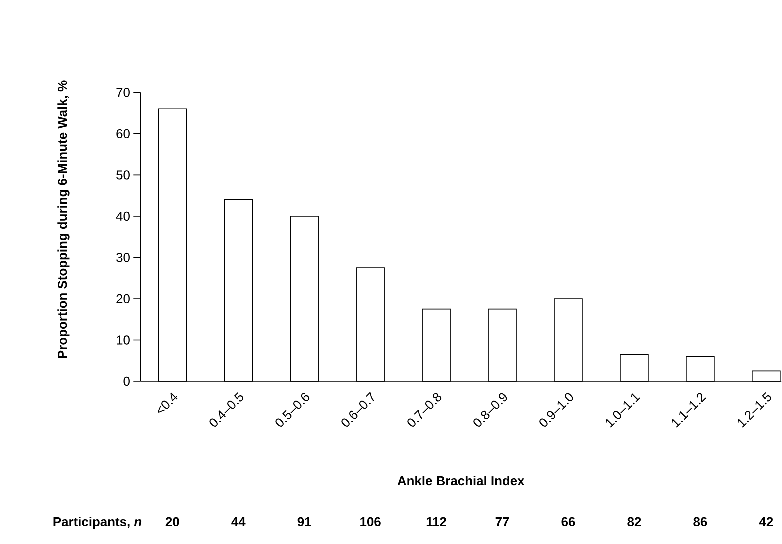 The image size is (782, 544). Describe the element at coordinates (98, 523) in the screenshot. I see `text: Participants, n` at that location.